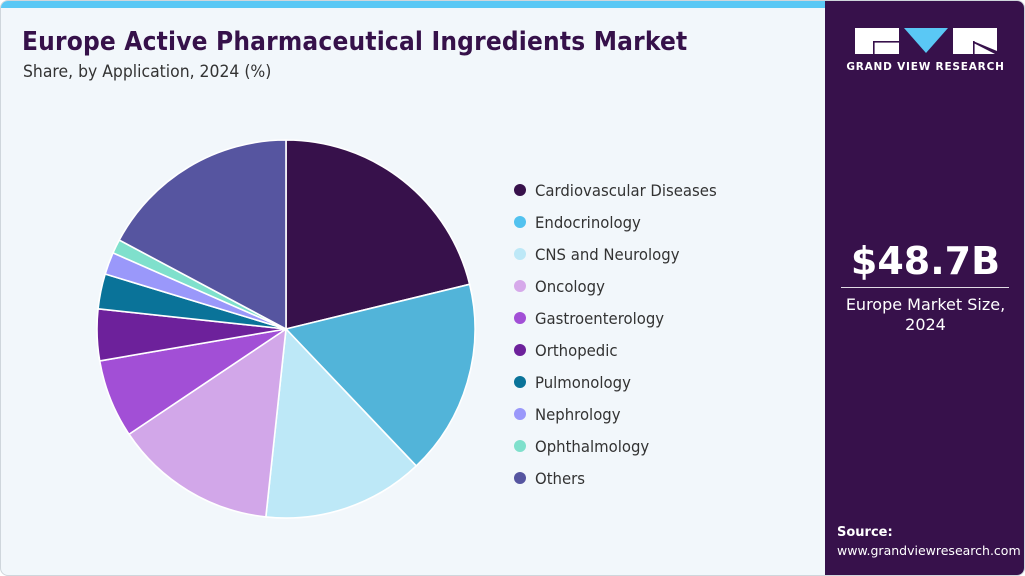  I want to click on legend-label: Others, so click(560, 478).